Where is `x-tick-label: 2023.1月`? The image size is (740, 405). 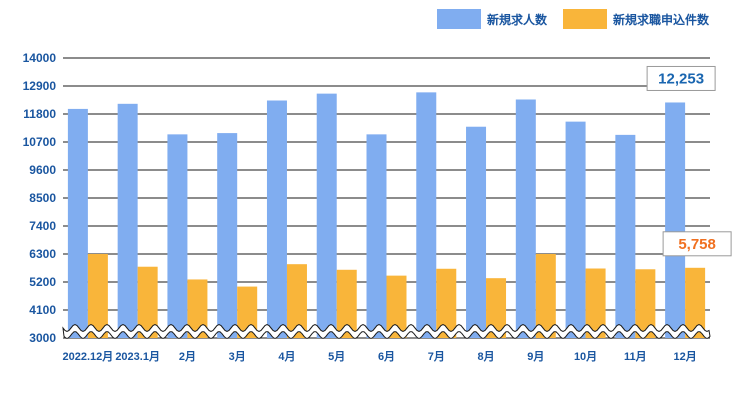
x-tick-label: 2023.1月 is located at coordinates (137, 356).